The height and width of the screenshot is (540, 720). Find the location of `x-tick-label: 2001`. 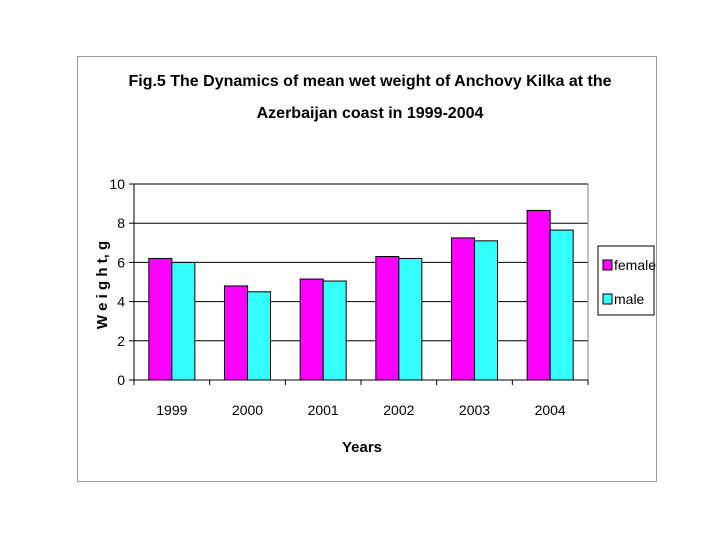

x-tick-label: 2001 is located at coordinates (323, 410).